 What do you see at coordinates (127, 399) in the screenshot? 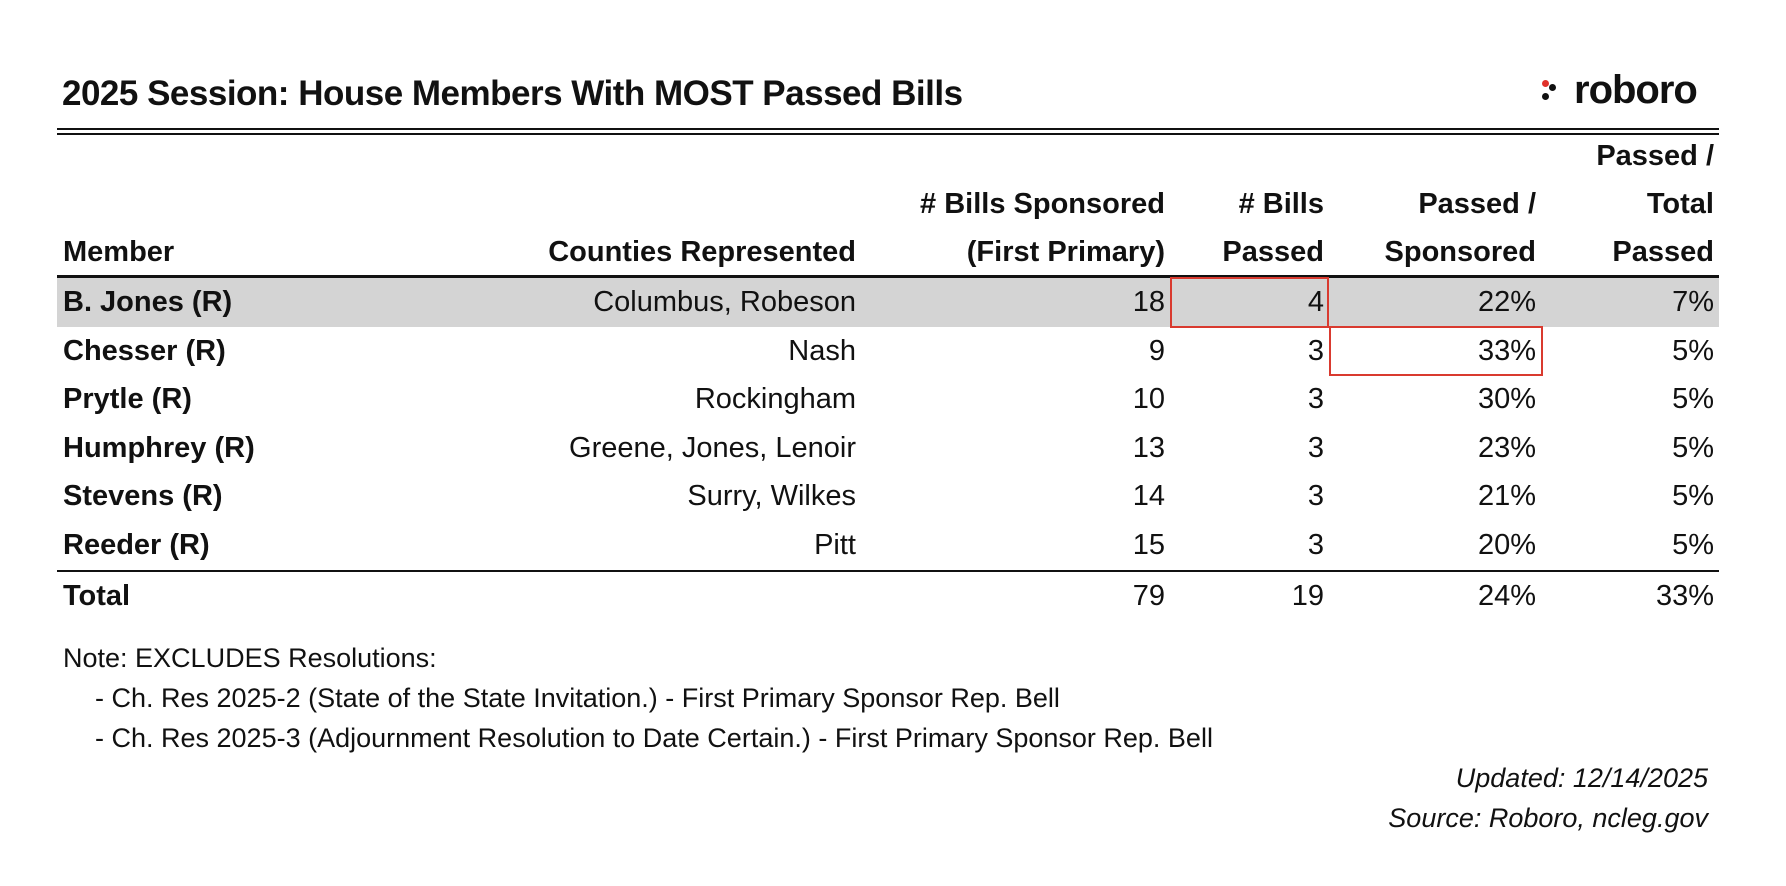
I see `cell-member: Prytle (R)` at bounding box center [127, 399].